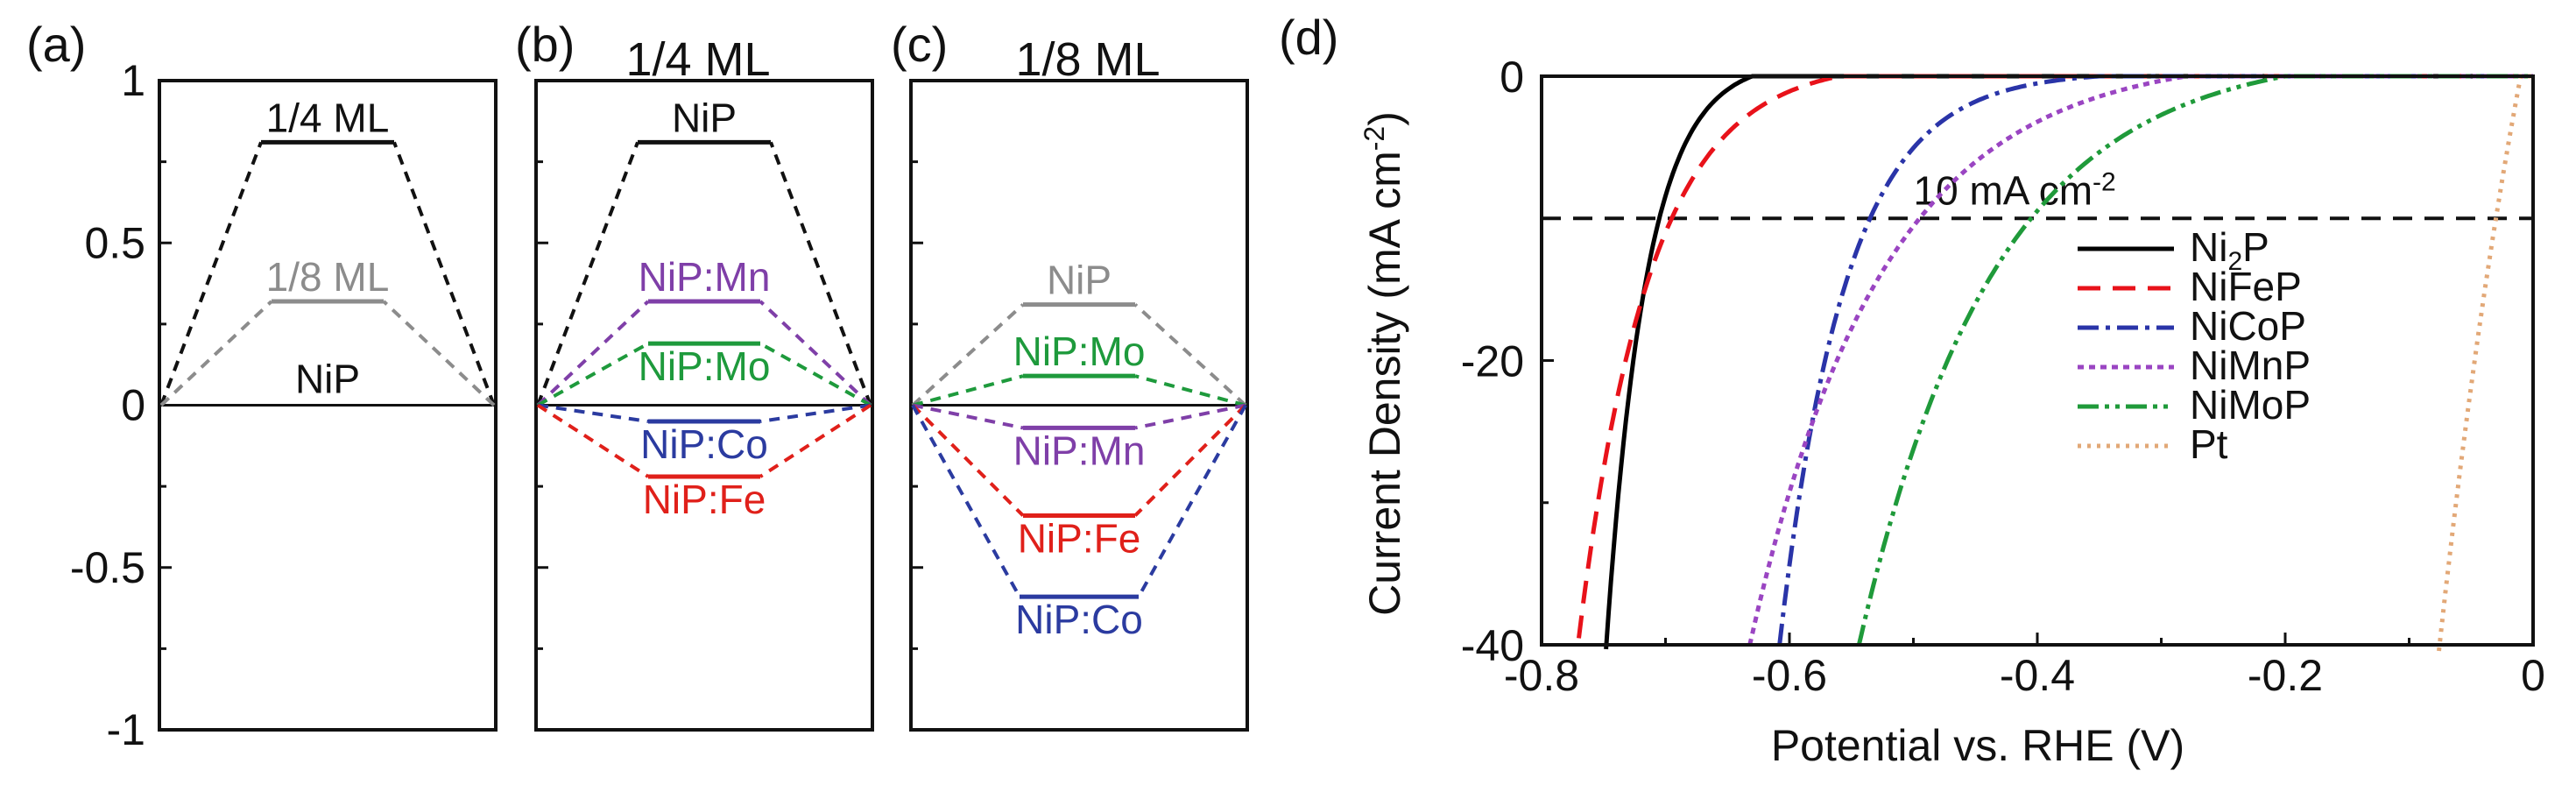  I want to click on y-tick-label: -40, so click(1492, 645).